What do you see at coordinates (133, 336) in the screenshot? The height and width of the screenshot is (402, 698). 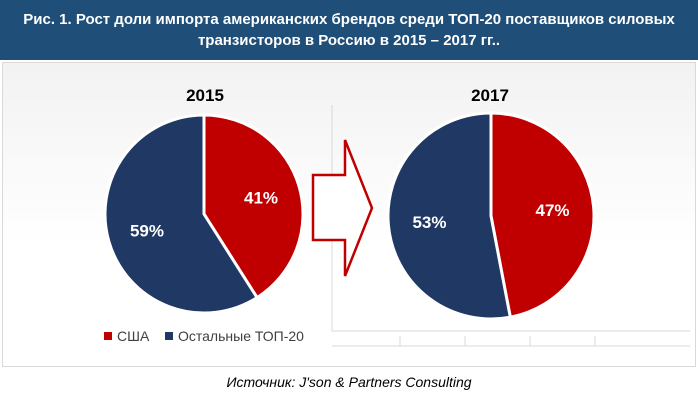 I see `legend-label-usa: США` at bounding box center [133, 336].